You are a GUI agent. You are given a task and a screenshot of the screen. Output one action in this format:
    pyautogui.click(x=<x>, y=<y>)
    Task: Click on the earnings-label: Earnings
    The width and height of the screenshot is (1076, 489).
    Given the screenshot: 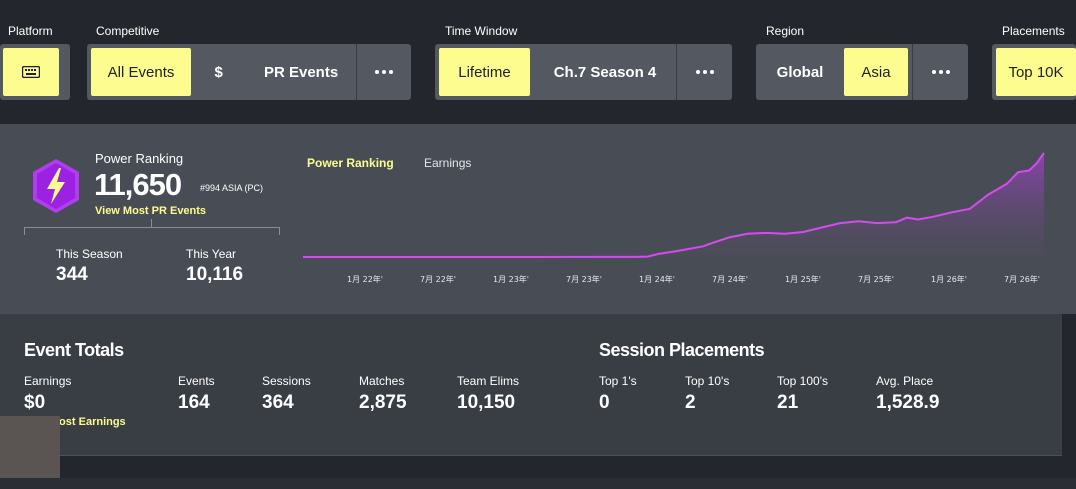 What is the action you would take?
    pyautogui.click(x=48, y=381)
    